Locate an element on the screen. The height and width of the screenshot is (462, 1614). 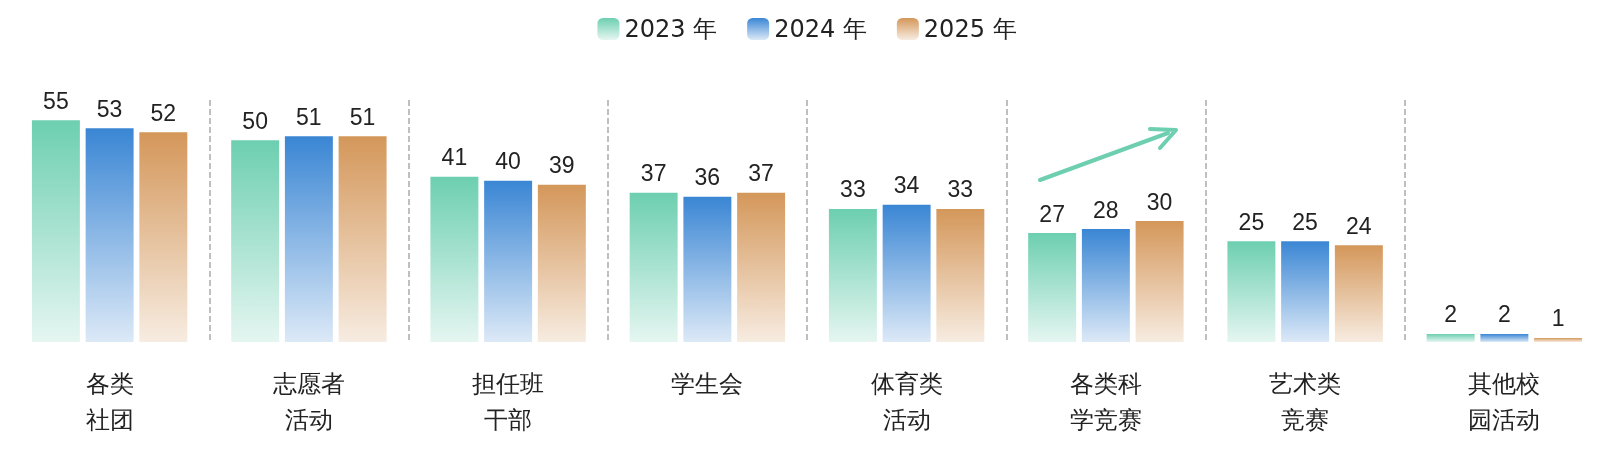
data-label: 55 is located at coordinates (56, 100).